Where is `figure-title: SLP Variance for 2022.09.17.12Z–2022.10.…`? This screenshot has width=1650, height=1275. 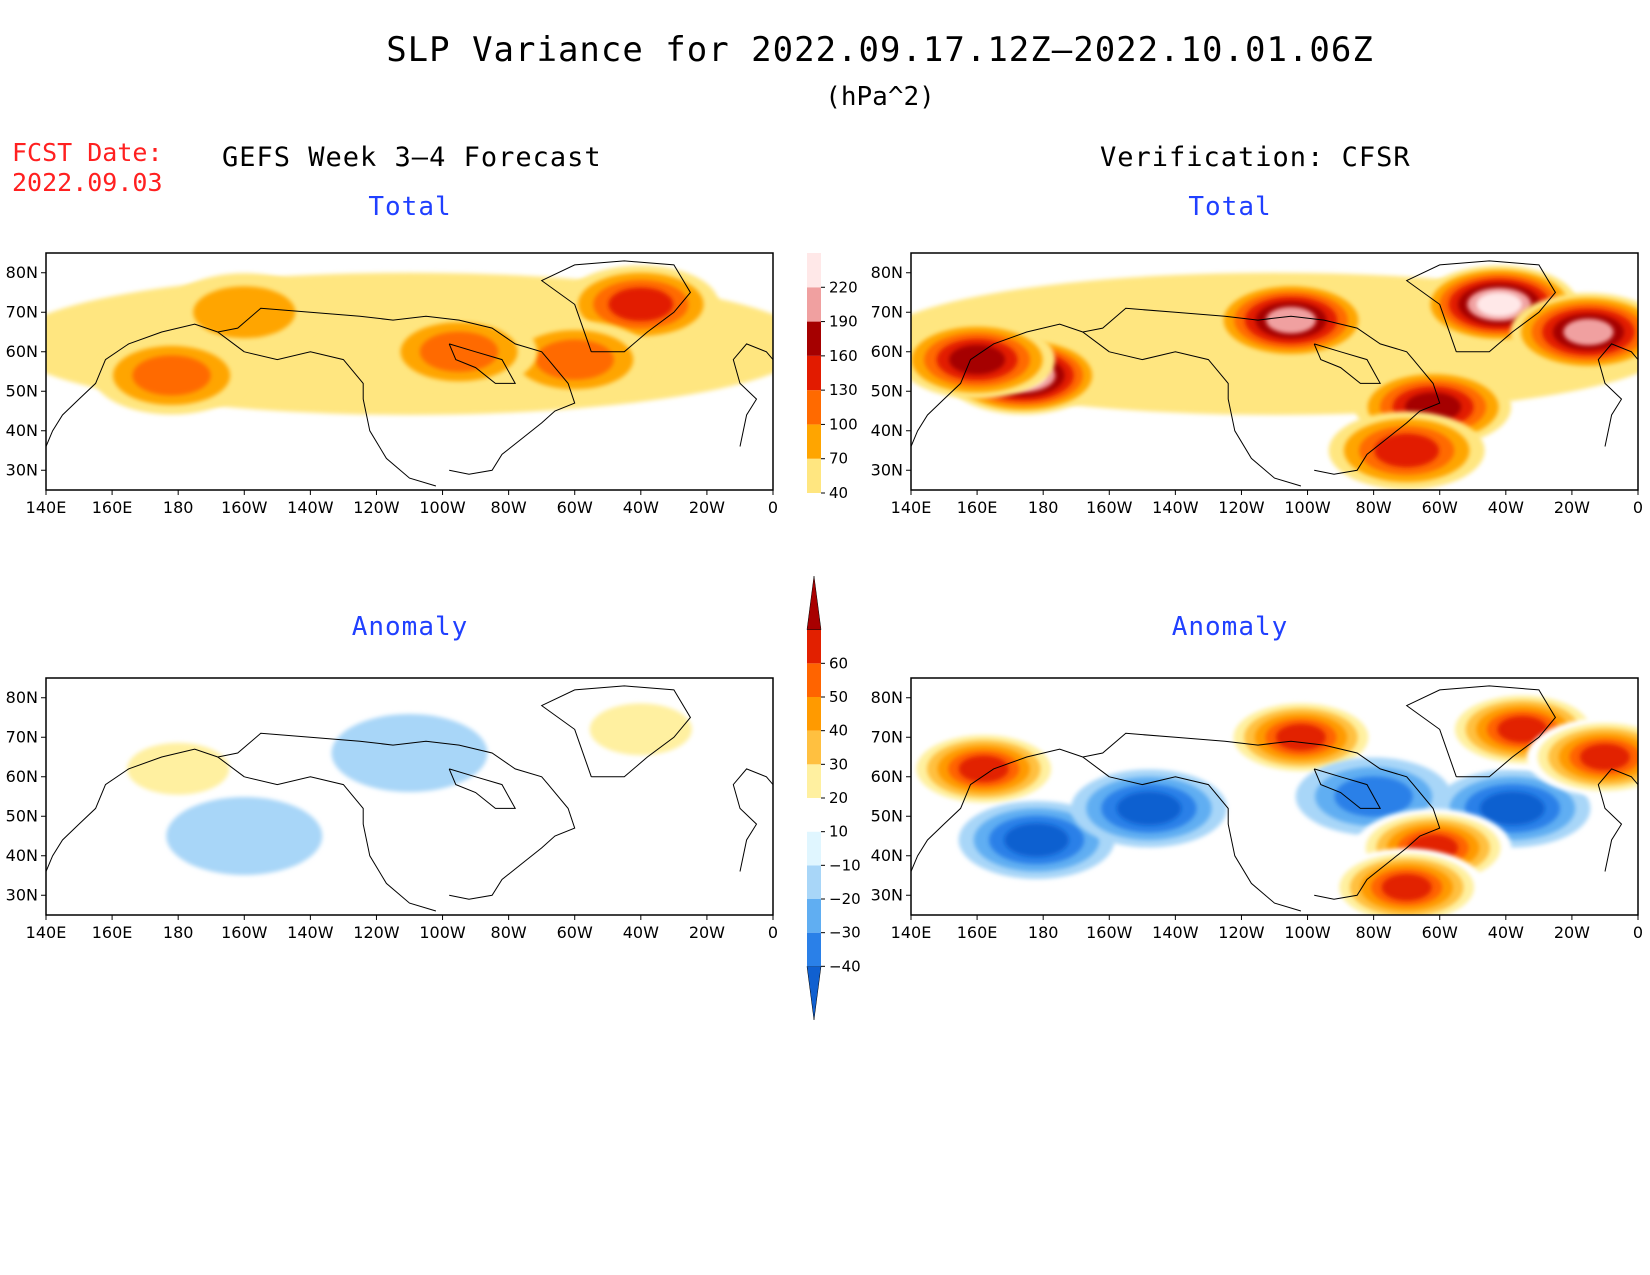
figure-title: SLP Variance for 2022.09.17.12Z–2022.10.… is located at coordinates (880, 50).